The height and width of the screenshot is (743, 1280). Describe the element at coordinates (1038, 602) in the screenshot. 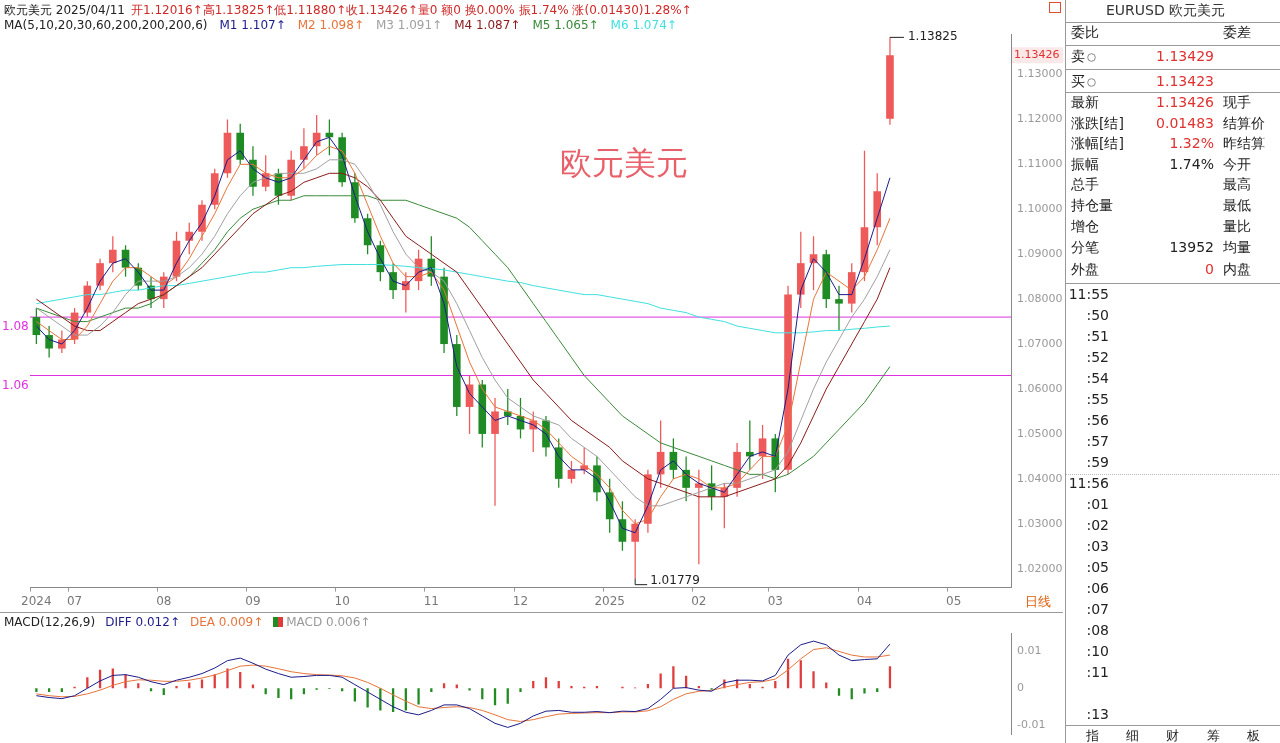

I see `text: 日线` at that location.